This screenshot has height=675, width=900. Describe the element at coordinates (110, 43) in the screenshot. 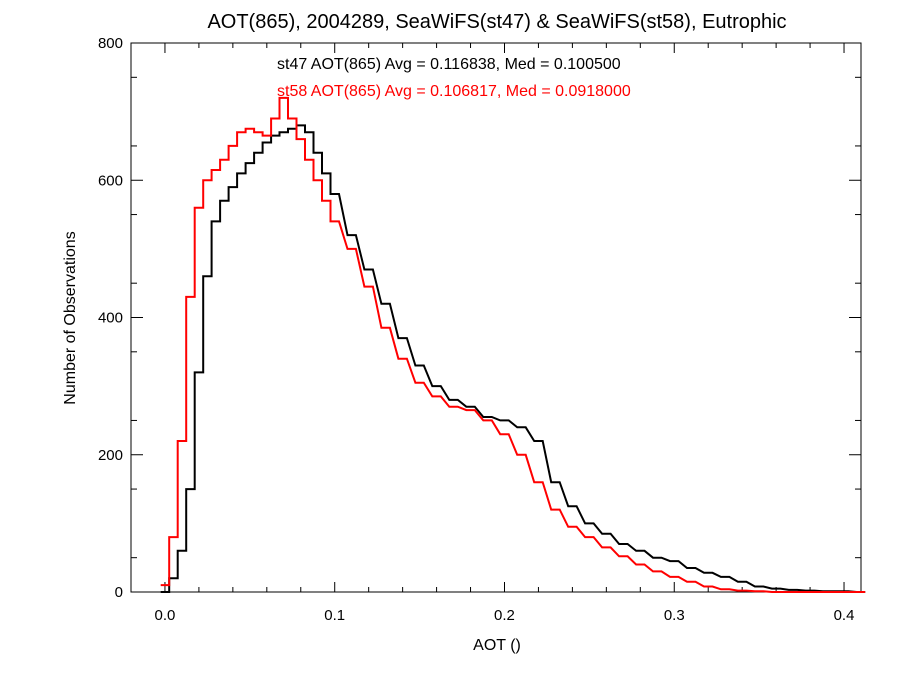

I see `y-tick-label: 800` at that location.